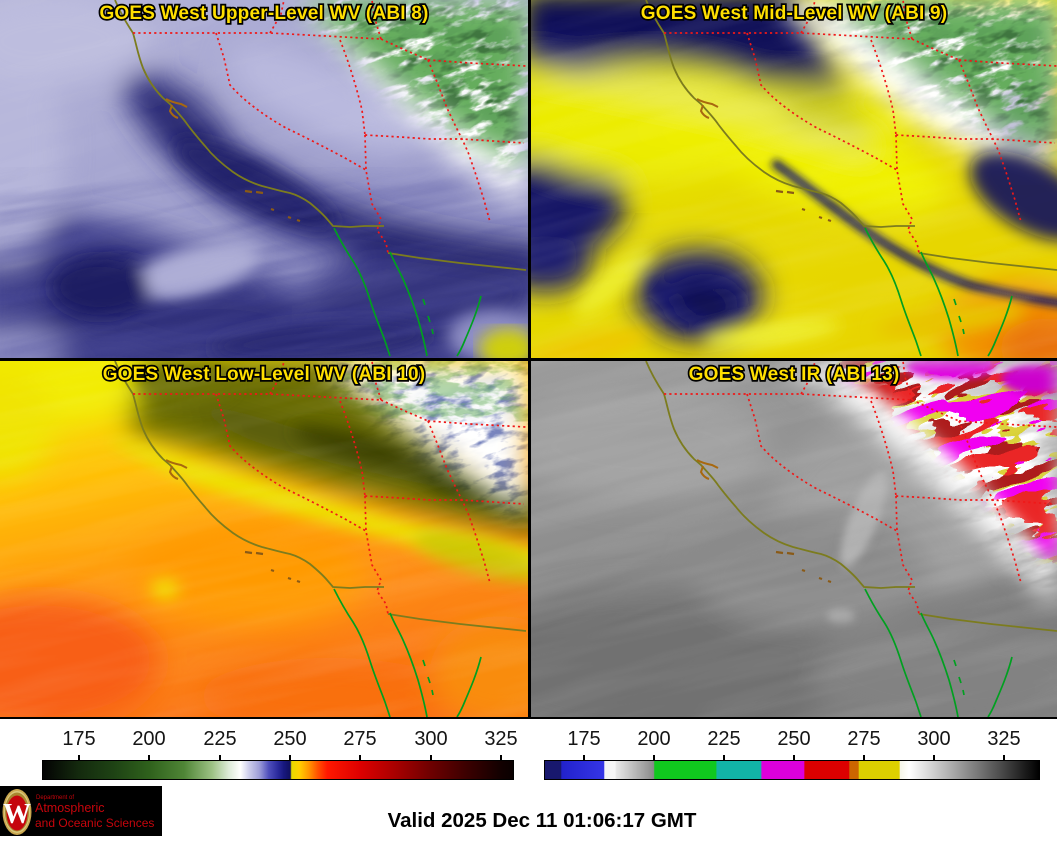 This screenshot has width=1057, height=841. I want to click on svg-text: GOES West Mid-Level WV (ABI 9), so click(794, 13).